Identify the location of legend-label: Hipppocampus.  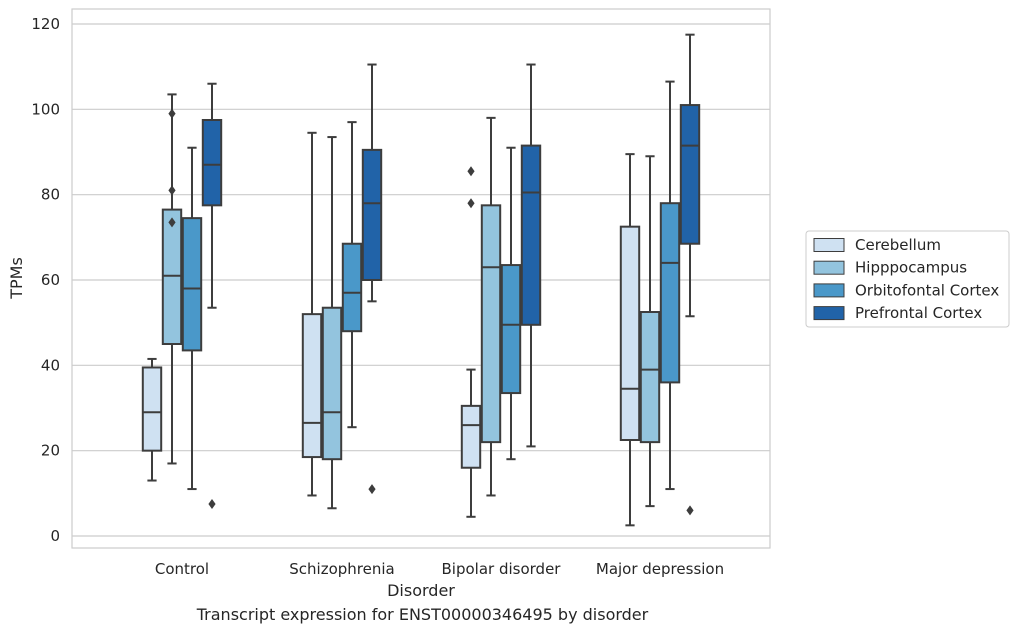
(911, 268).